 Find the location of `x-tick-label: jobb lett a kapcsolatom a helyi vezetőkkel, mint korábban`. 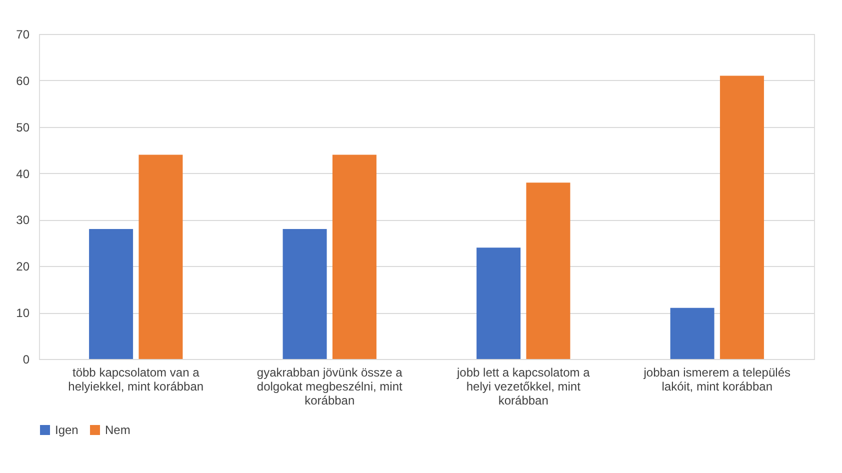

x-tick-label: jobb lett a kapcsolatom a helyi vezetőkkel, mint korábban is located at coordinates (523, 387).